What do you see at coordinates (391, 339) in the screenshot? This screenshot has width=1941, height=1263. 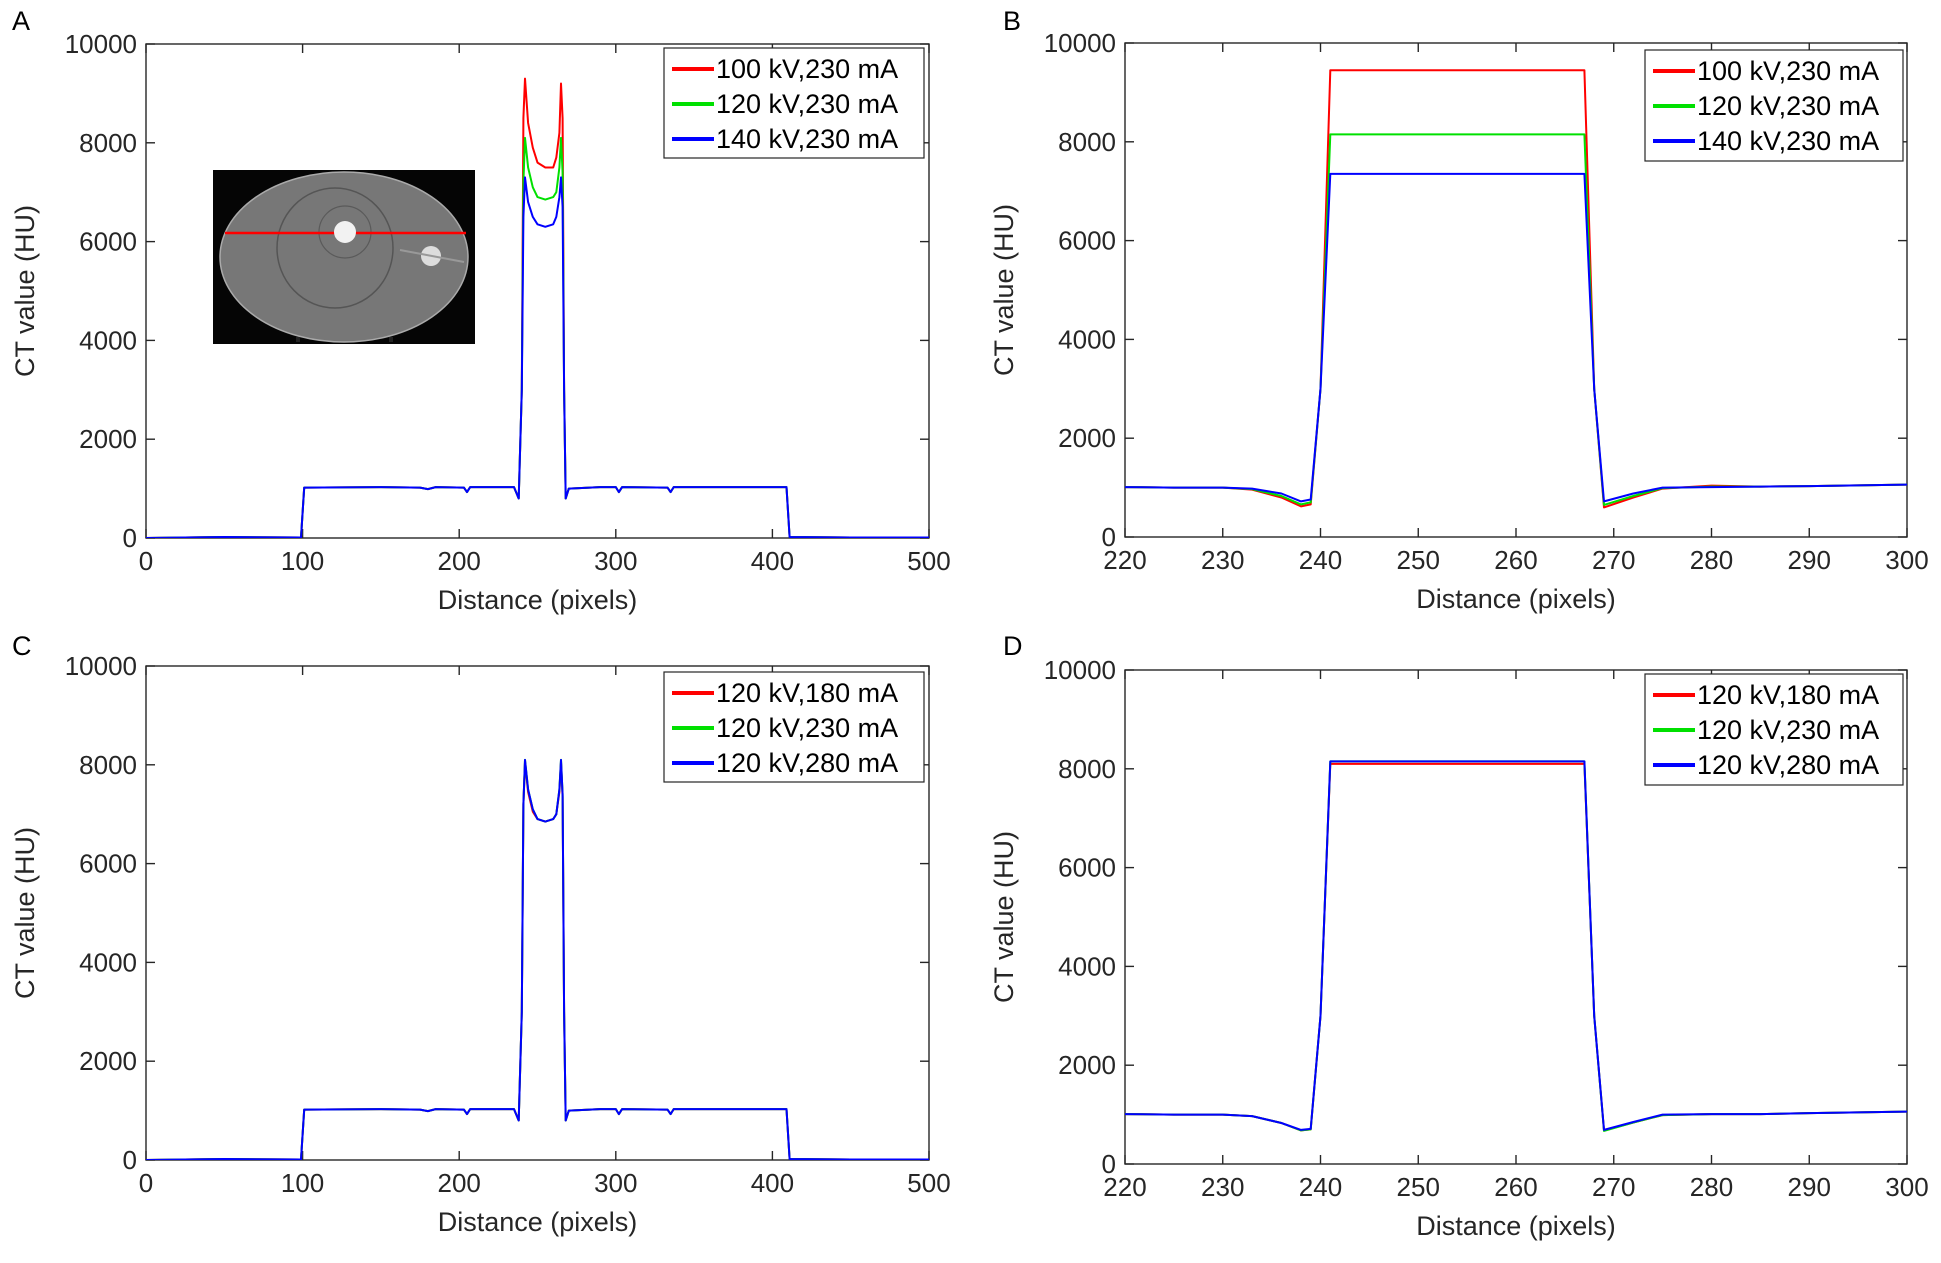 I see `phantom-foot-right` at bounding box center [391, 339].